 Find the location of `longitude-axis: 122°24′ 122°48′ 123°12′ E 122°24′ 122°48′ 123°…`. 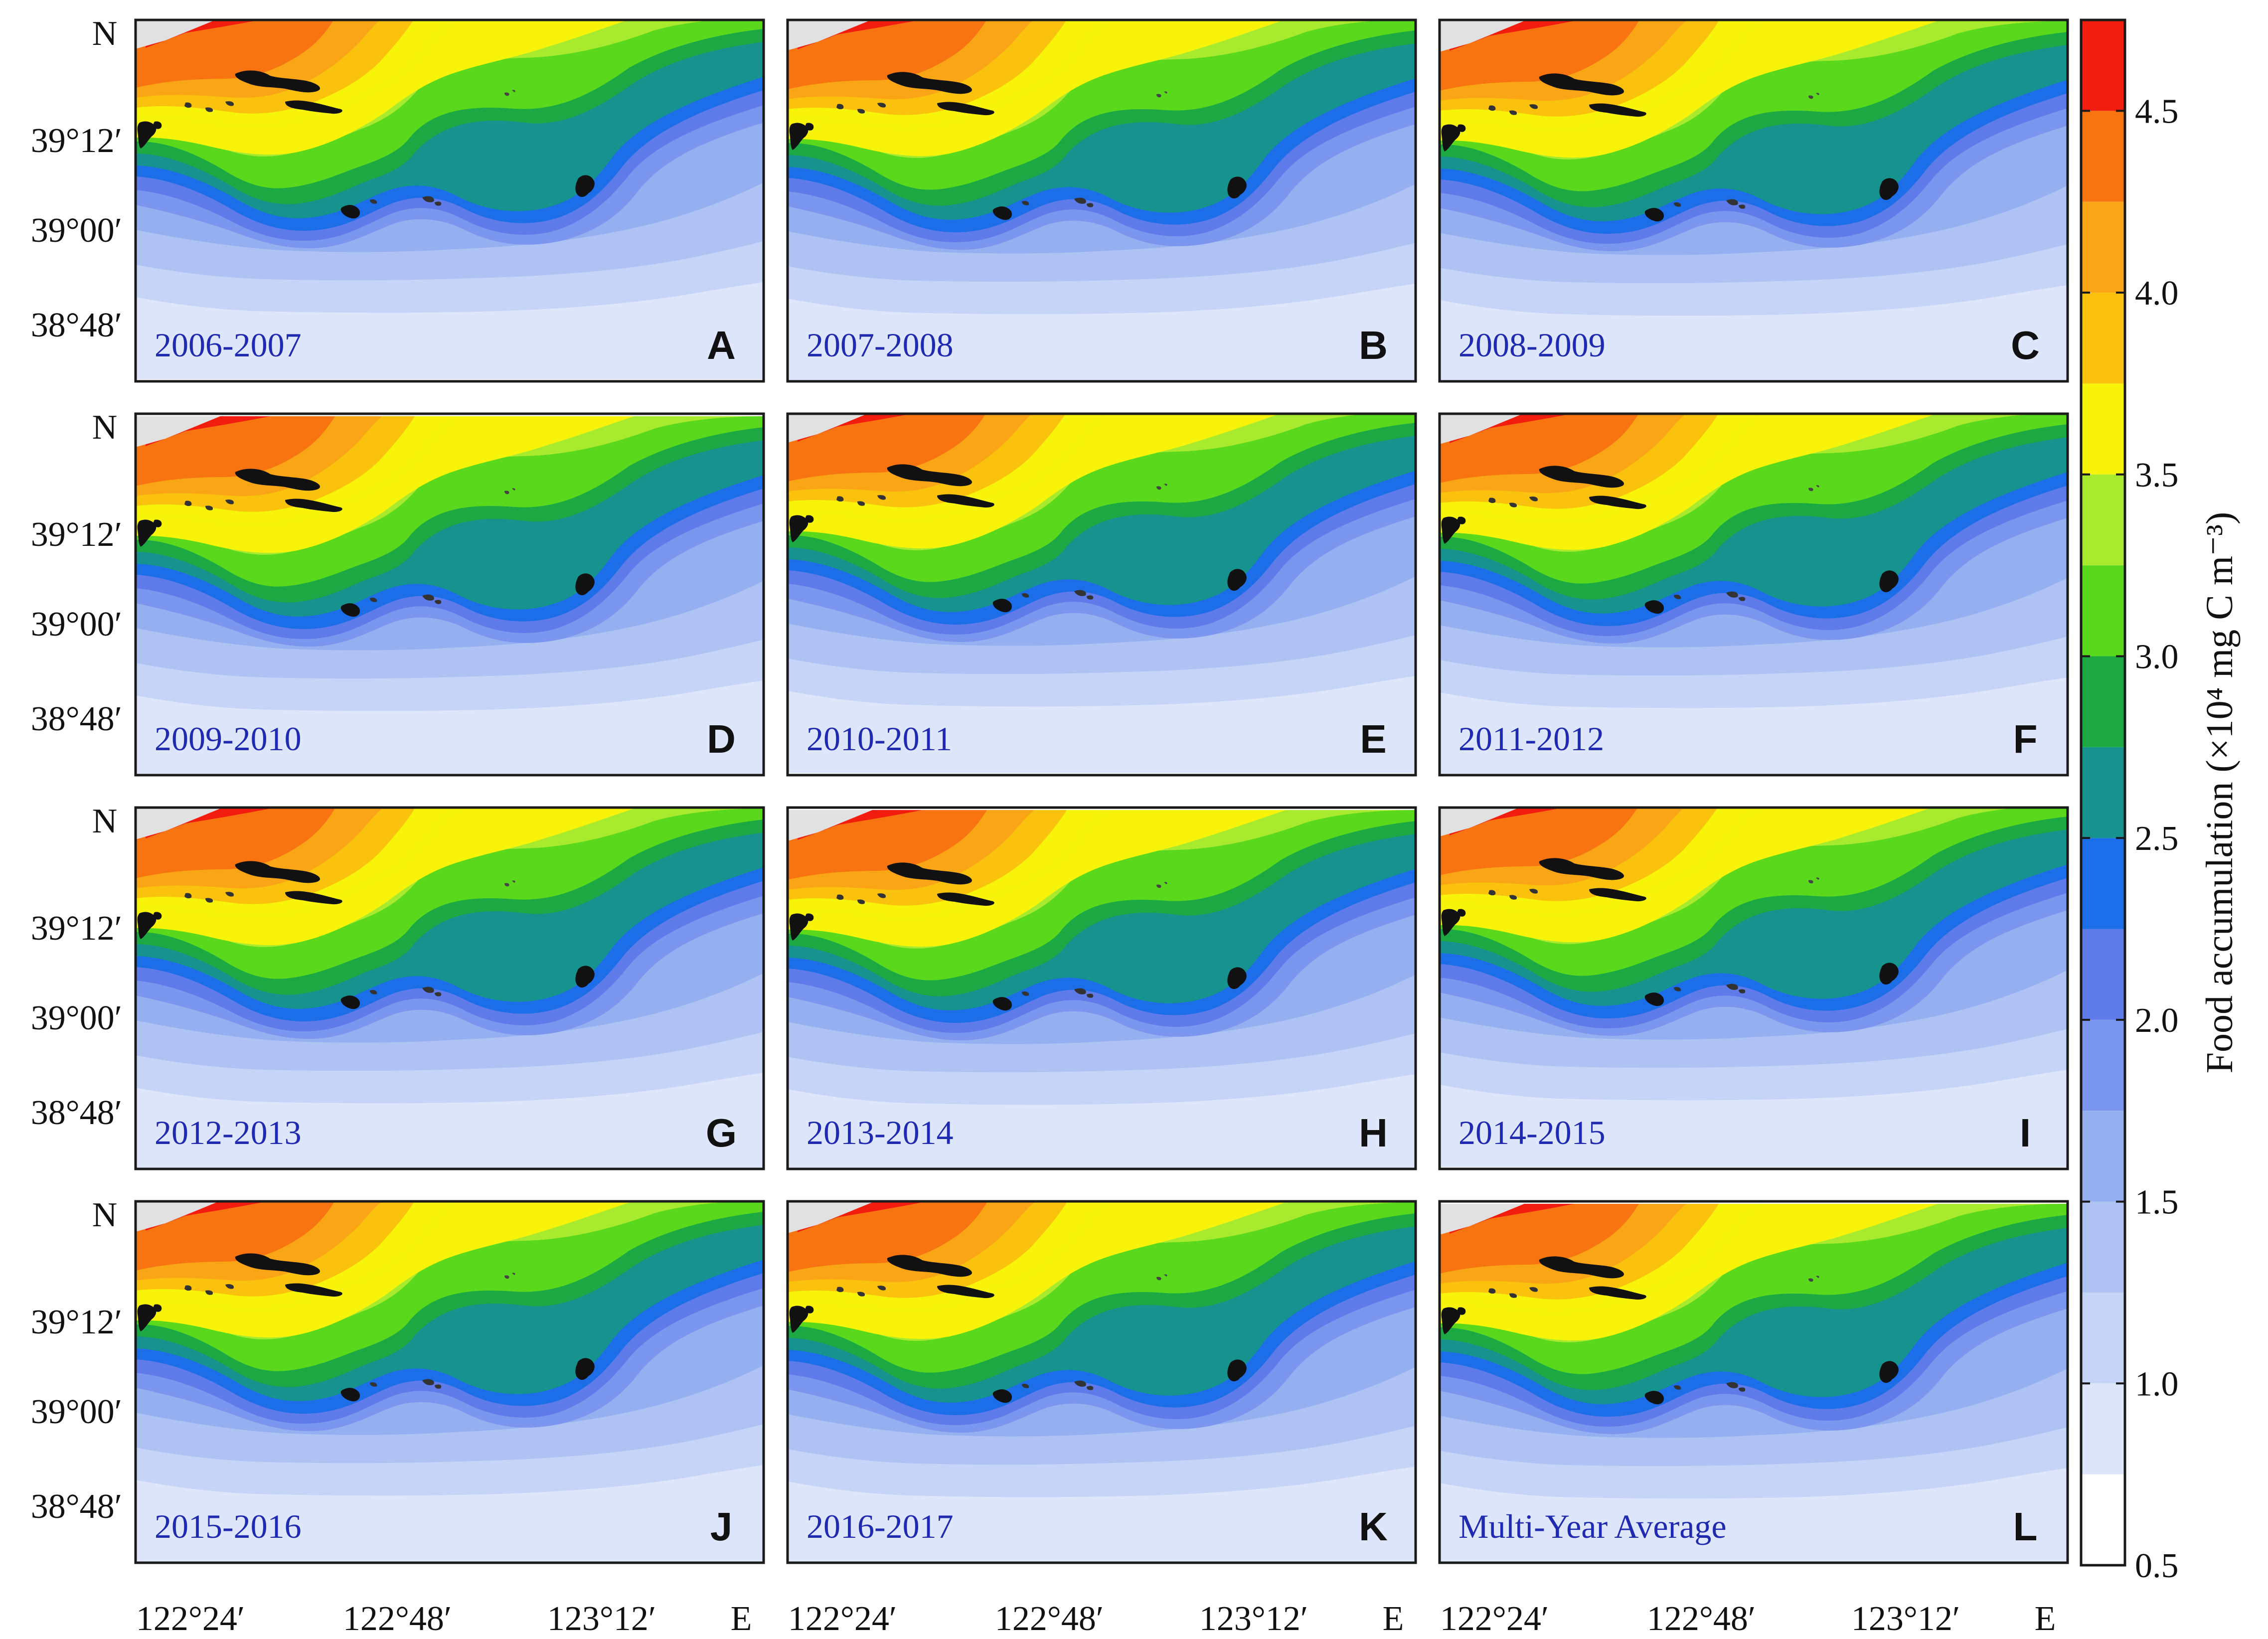

longitude-axis: 122°24′ 122°48′ 123°12′ E 122°24′ 122°48′ 123°… is located at coordinates (1096, 1619).